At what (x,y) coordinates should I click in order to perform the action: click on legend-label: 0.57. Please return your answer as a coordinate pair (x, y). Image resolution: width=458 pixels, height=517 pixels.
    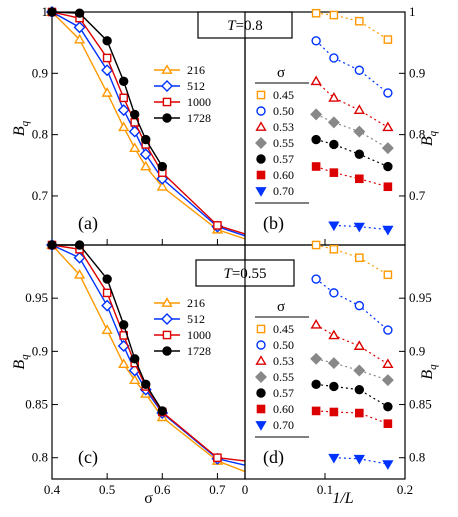
    Looking at the image, I should click on (283, 393).